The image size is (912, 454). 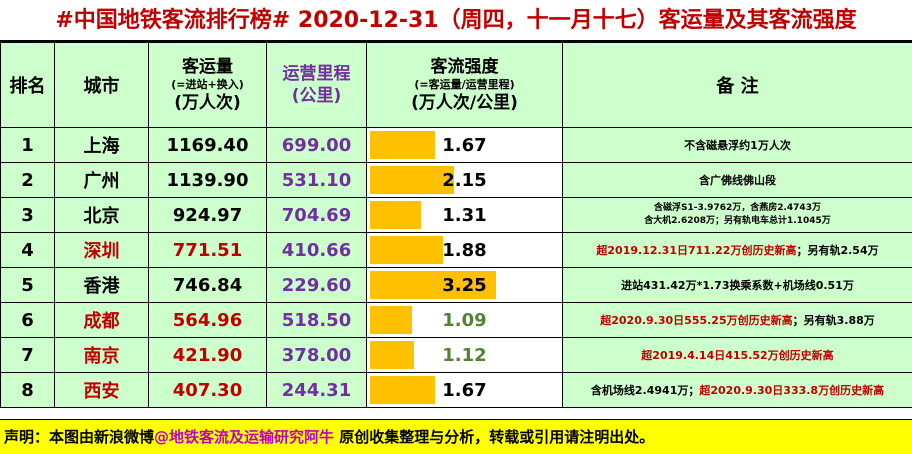 What do you see at coordinates (207, 320) in the screenshot?
I see `volume-cell: 564.96` at bounding box center [207, 320].